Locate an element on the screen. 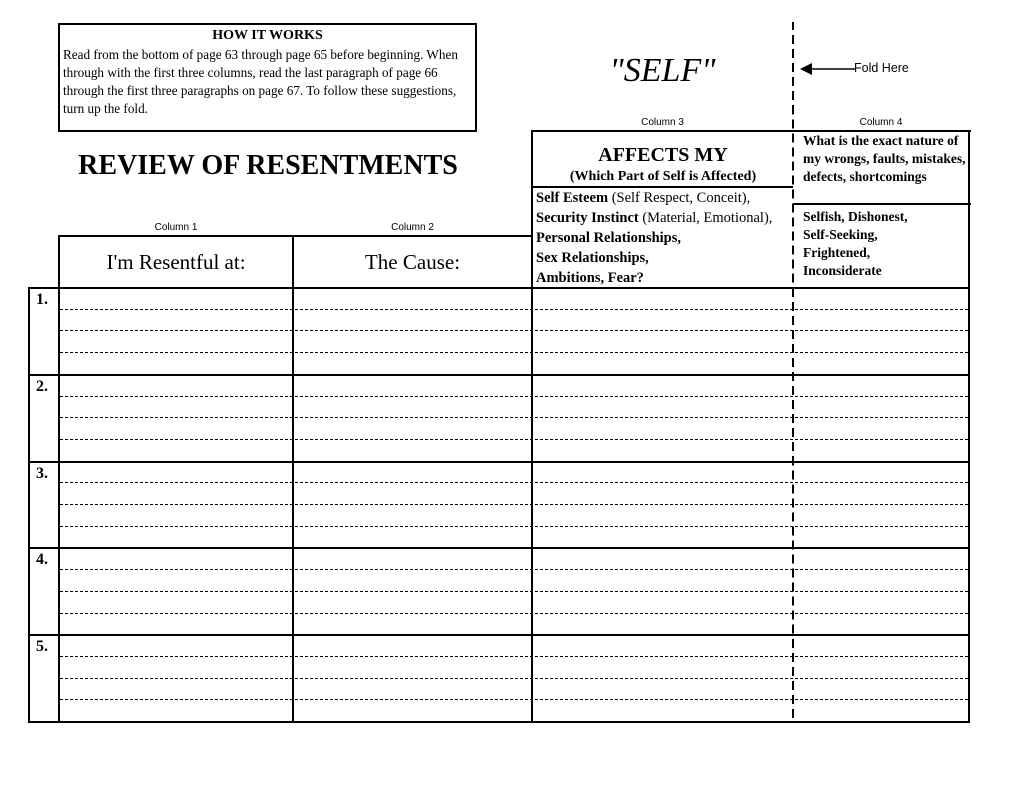 This screenshot has height=791, width=1023. category-bold: Self Esteem is located at coordinates (572, 198).